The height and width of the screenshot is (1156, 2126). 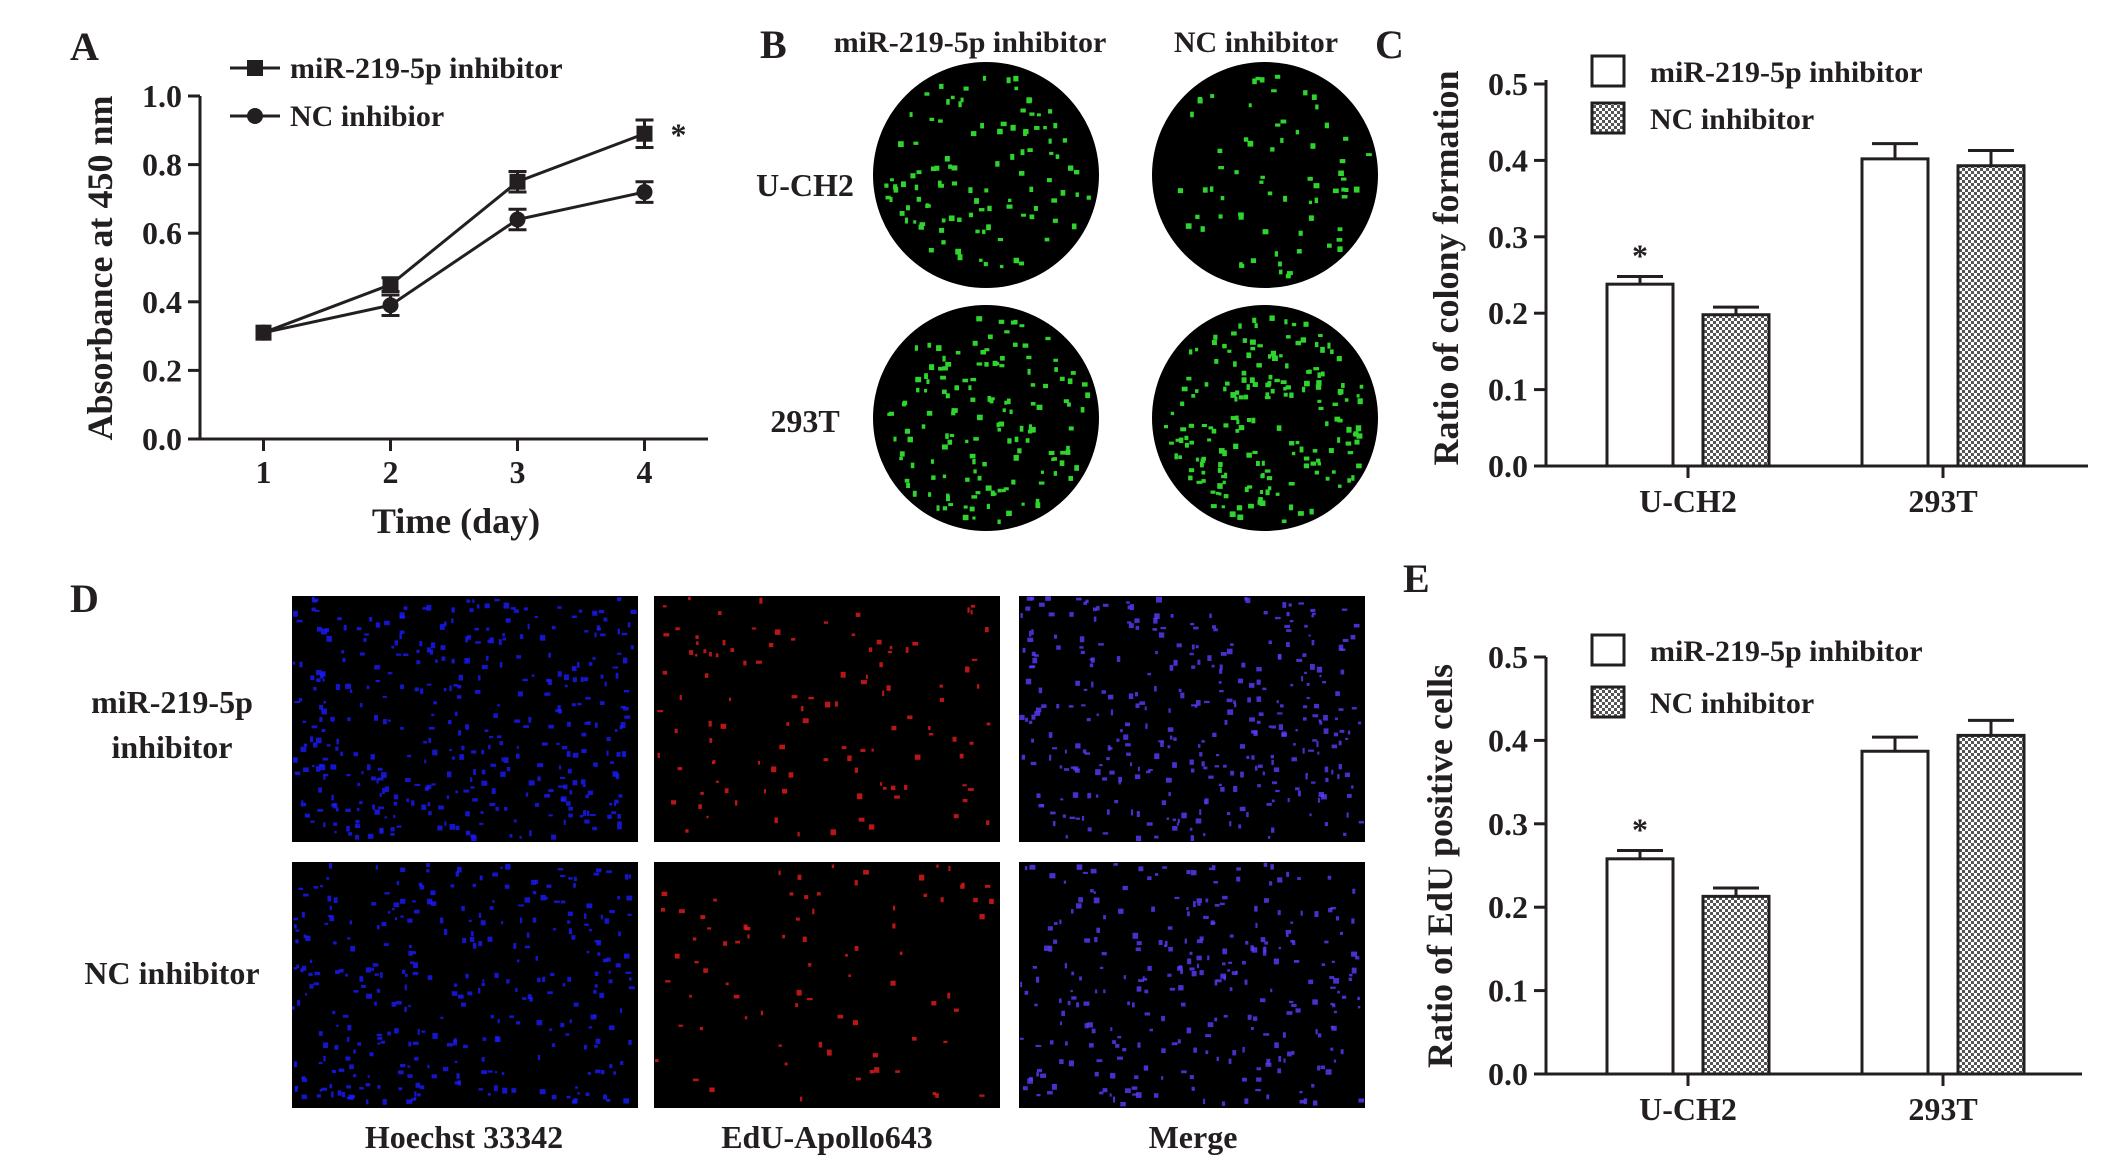 What do you see at coordinates (162, 233) in the screenshot?
I see `y-tick-label-a: 0.6` at bounding box center [162, 233].